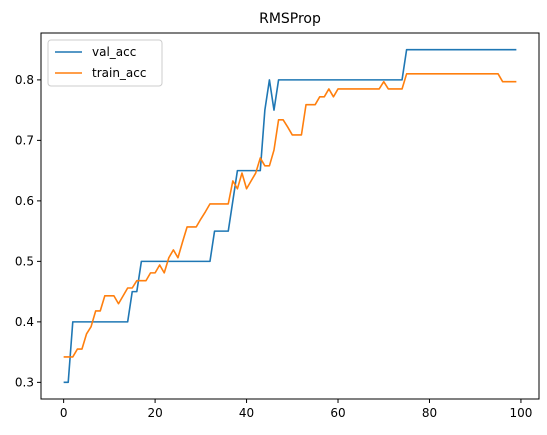 The height and width of the screenshot is (435, 547). What do you see at coordinates (24, 261) in the screenshot?
I see `y-tick-label: 0.5` at bounding box center [24, 261].